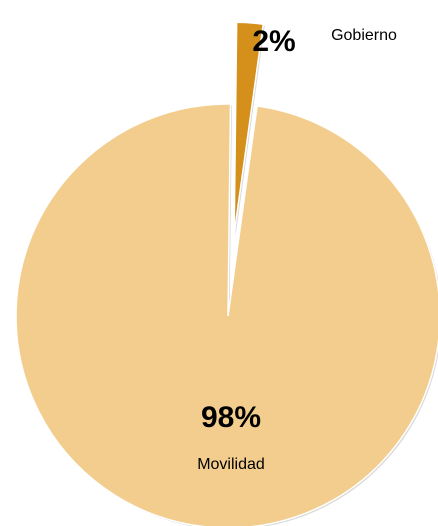 Image resolution: width=438 pixels, height=526 pixels. I want to click on slice-percent-label-gobierno: 2%, so click(273, 41).